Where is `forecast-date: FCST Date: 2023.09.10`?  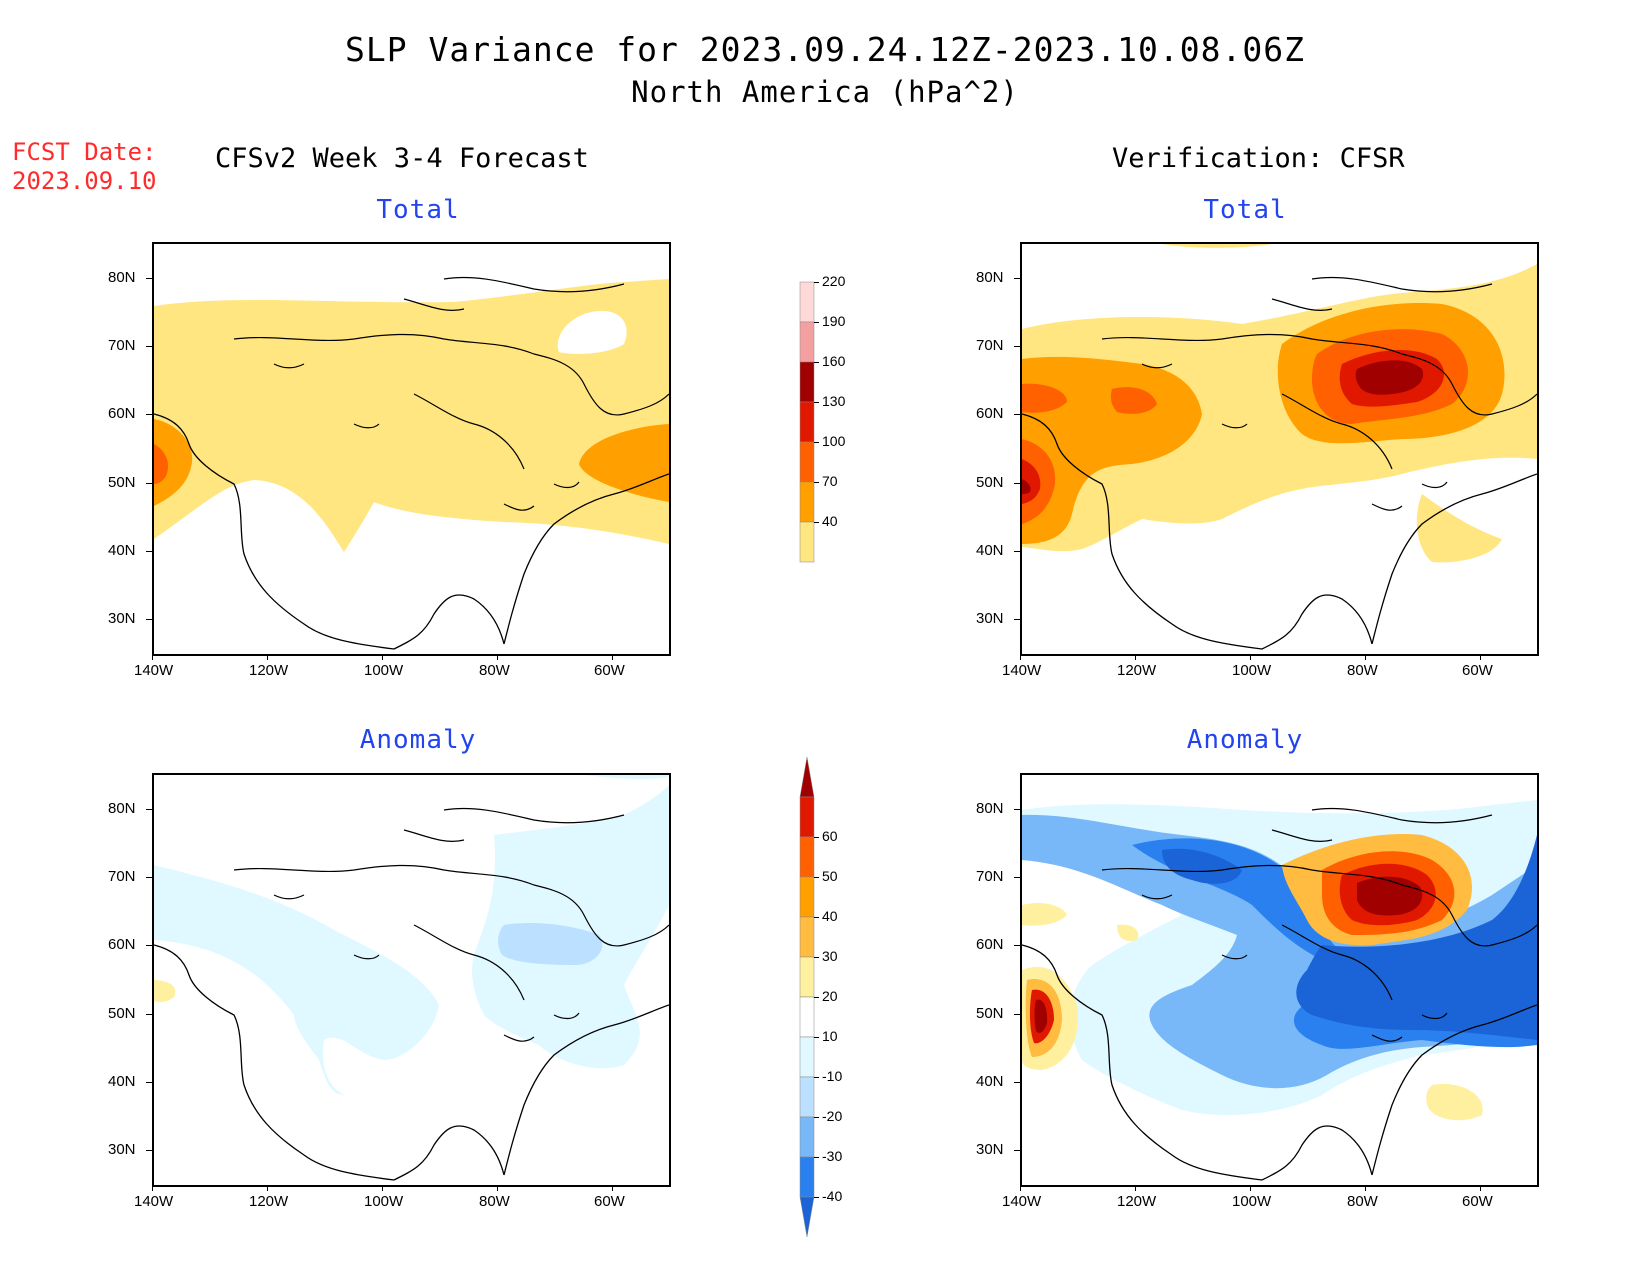
forecast-date: FCST Date: 2023.09.10 is located at coordinates (84, 167).